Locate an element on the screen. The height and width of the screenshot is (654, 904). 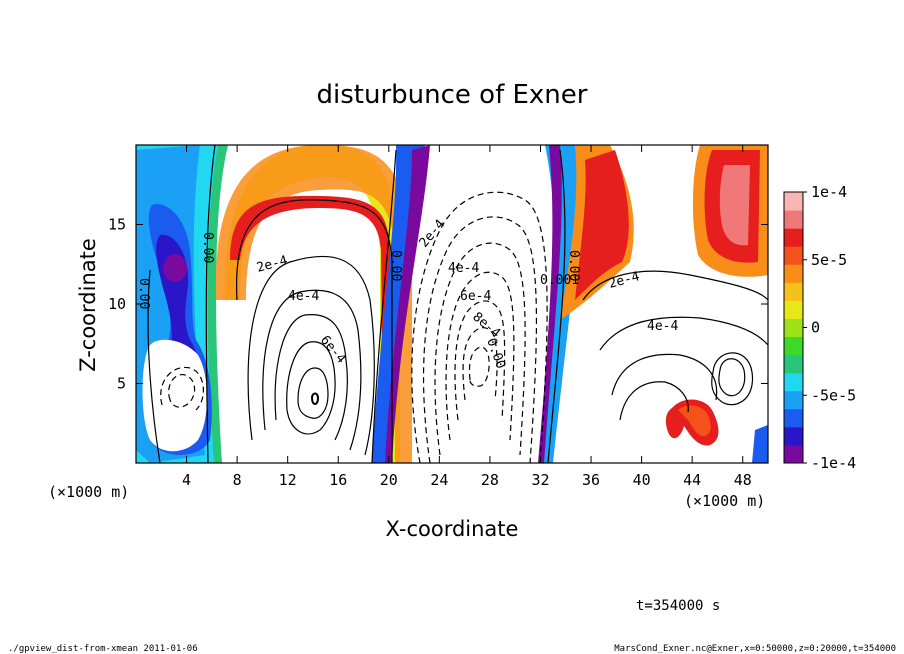
y-tick-label: 15 is located at coordinates (117, 225).